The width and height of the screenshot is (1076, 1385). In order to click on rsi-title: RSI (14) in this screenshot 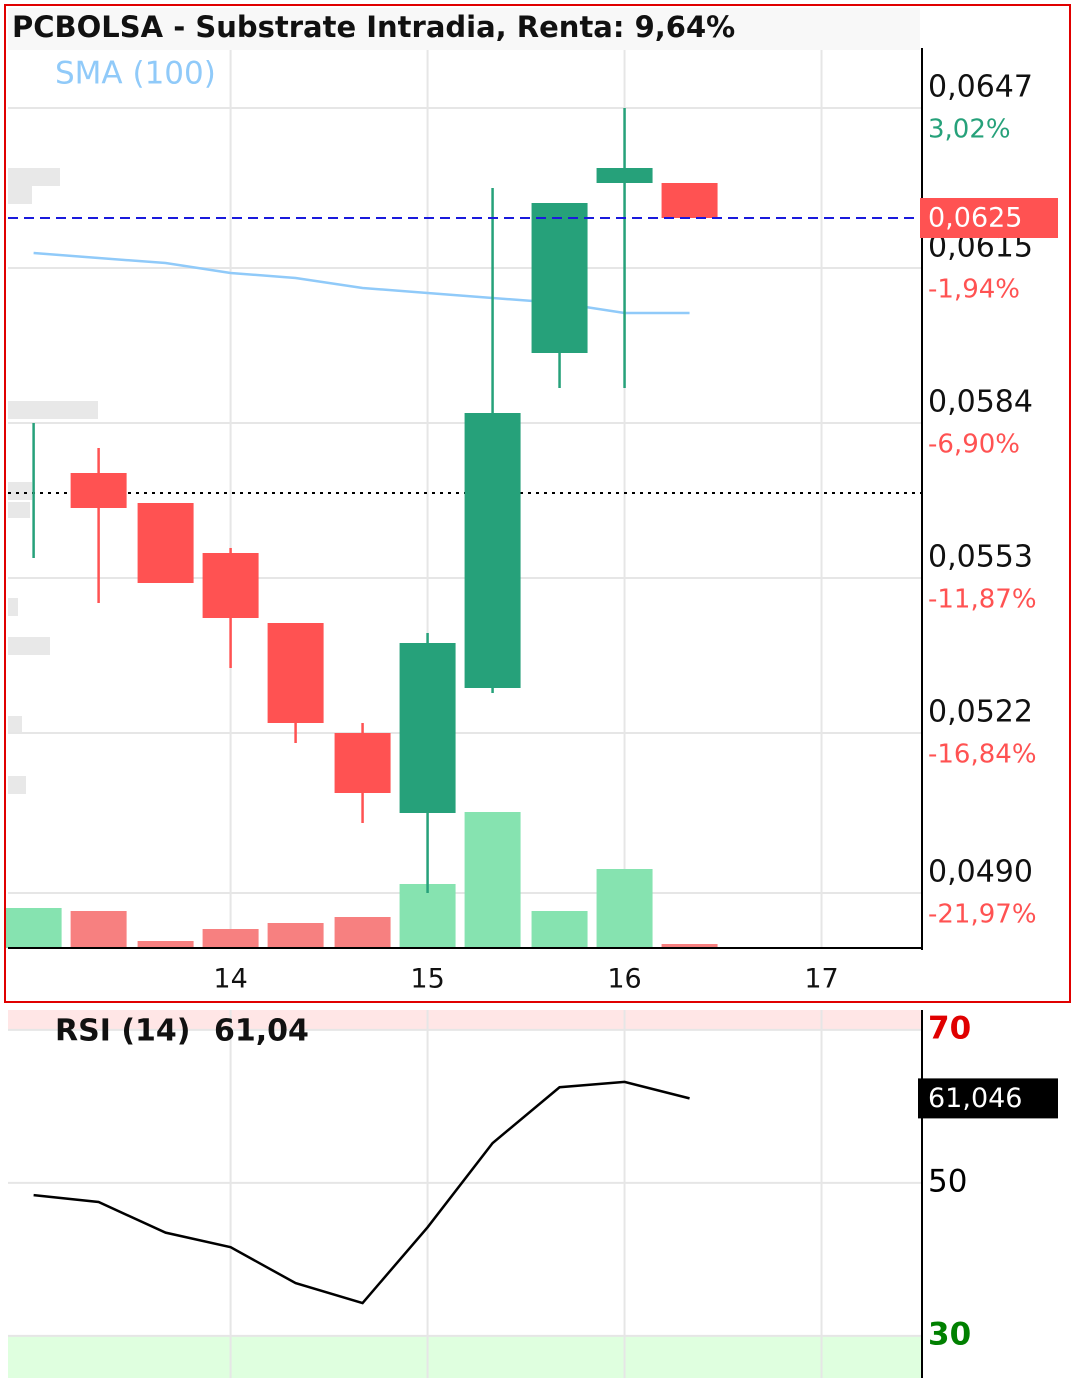, I will do `click(122, 1031)`.